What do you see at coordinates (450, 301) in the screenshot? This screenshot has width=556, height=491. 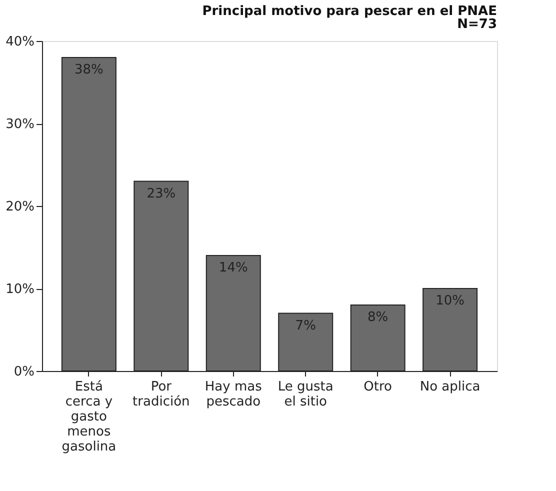 I see `data-label: 10%` at bounding box center [450, 301].